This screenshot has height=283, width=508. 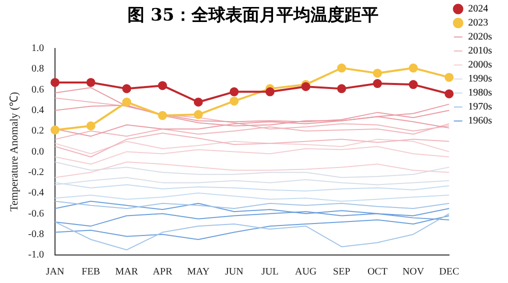 I want to click on y-tick-label: 0.0, so click(x=38, y=152).